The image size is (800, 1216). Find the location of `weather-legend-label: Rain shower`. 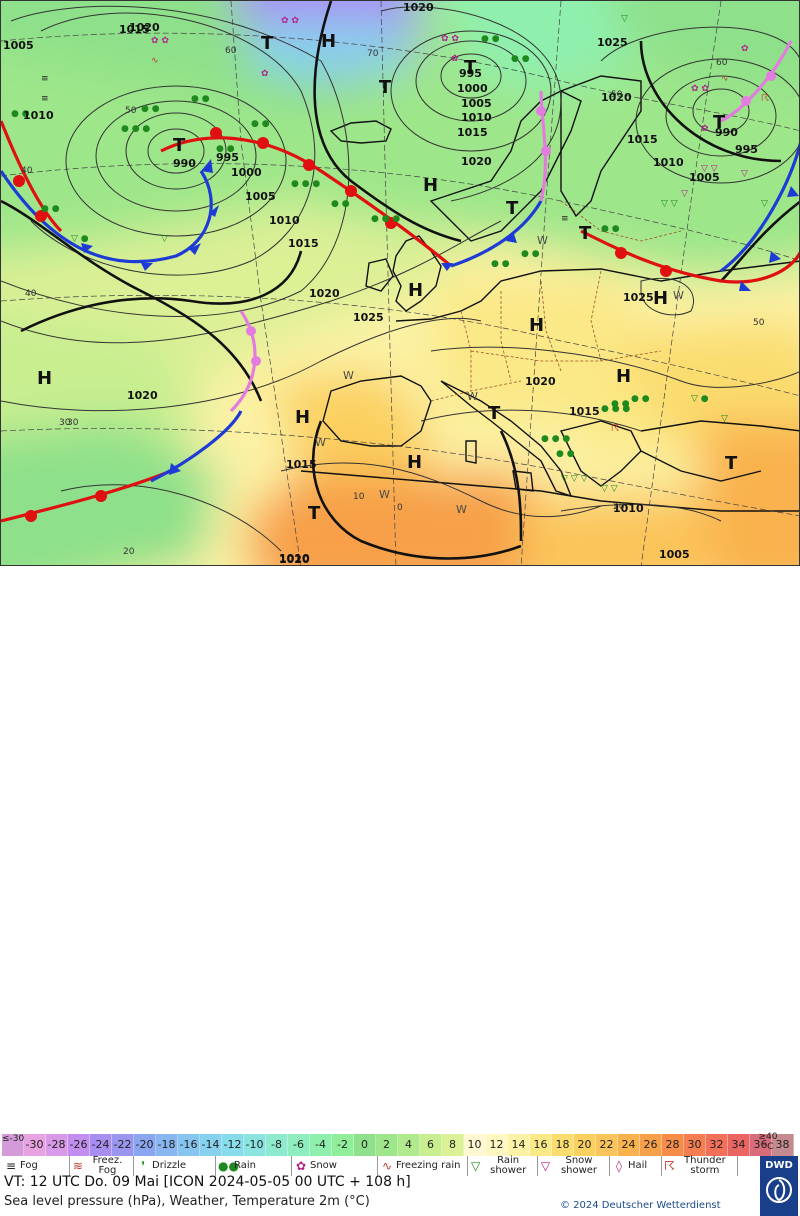

weather-legend-label: Rain shower is located at coordinates (508, 1165).